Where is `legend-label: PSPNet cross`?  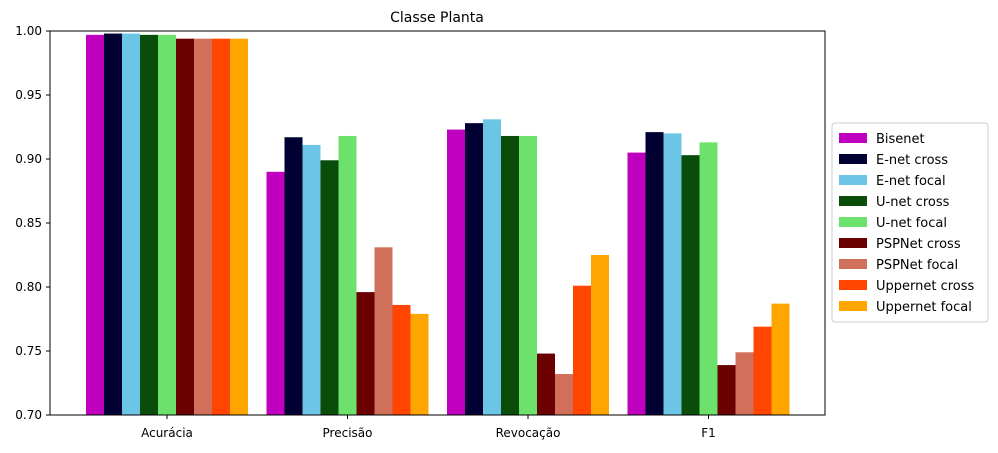 legend-label: PSPNet cross is located at coordinates (918, 244).